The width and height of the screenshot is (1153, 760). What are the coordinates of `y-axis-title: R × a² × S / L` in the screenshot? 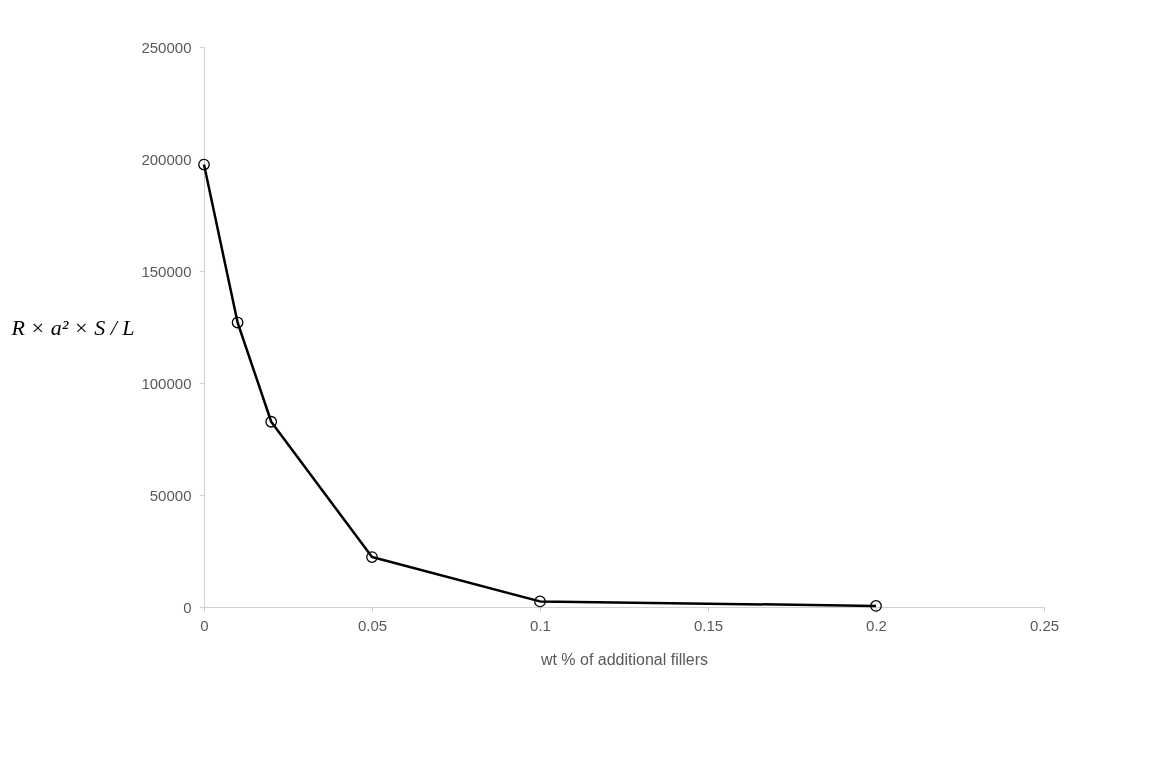 It's located at (72, 327).